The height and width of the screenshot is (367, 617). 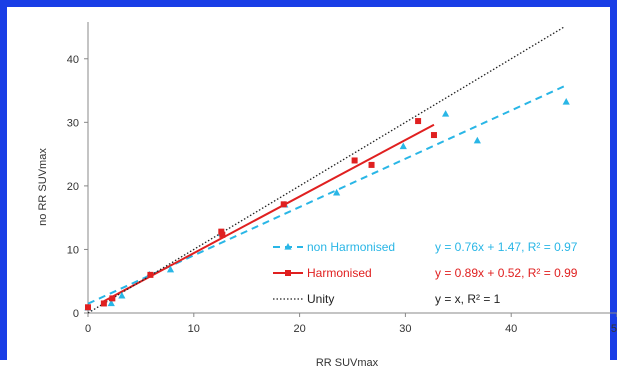 What do you see at coordinates (351, 247) in the screenshot?
I see `legend-label-non-harmonised: non Harmonised` at bounding box center [351, 247].